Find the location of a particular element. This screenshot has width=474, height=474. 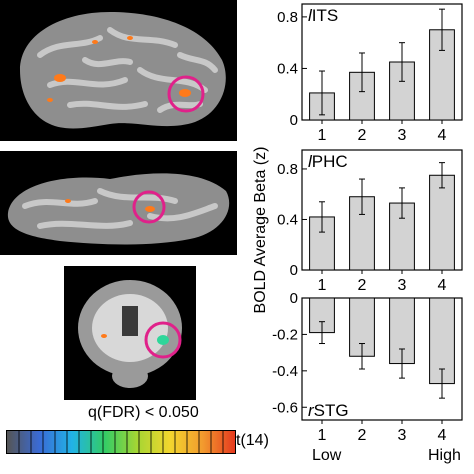

brain-ventral-surface is located at coordinates (118, 209).